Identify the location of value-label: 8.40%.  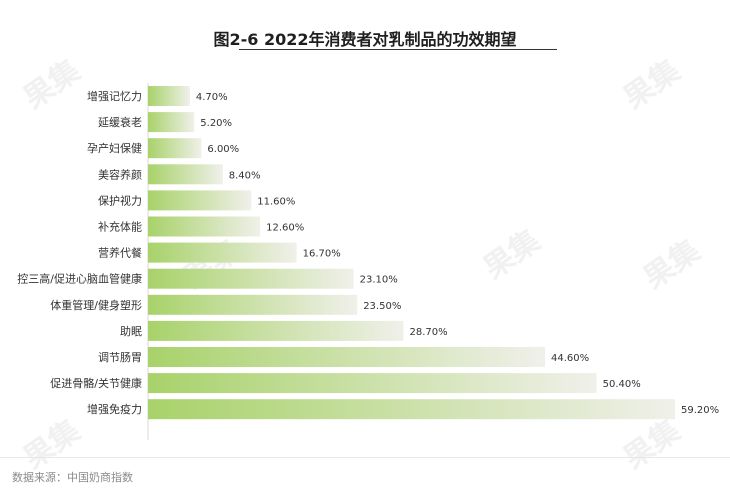
(245, 175).